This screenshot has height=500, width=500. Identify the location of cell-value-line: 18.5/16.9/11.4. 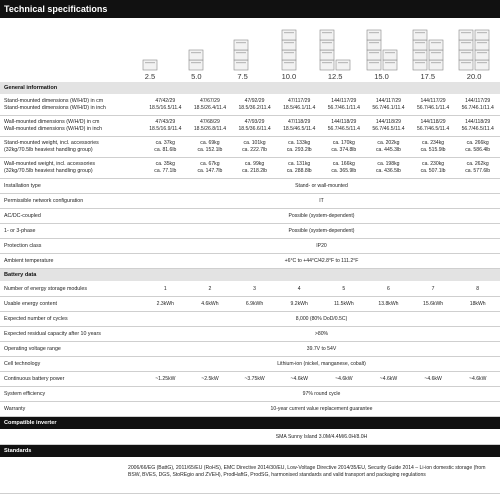
(165, 128).